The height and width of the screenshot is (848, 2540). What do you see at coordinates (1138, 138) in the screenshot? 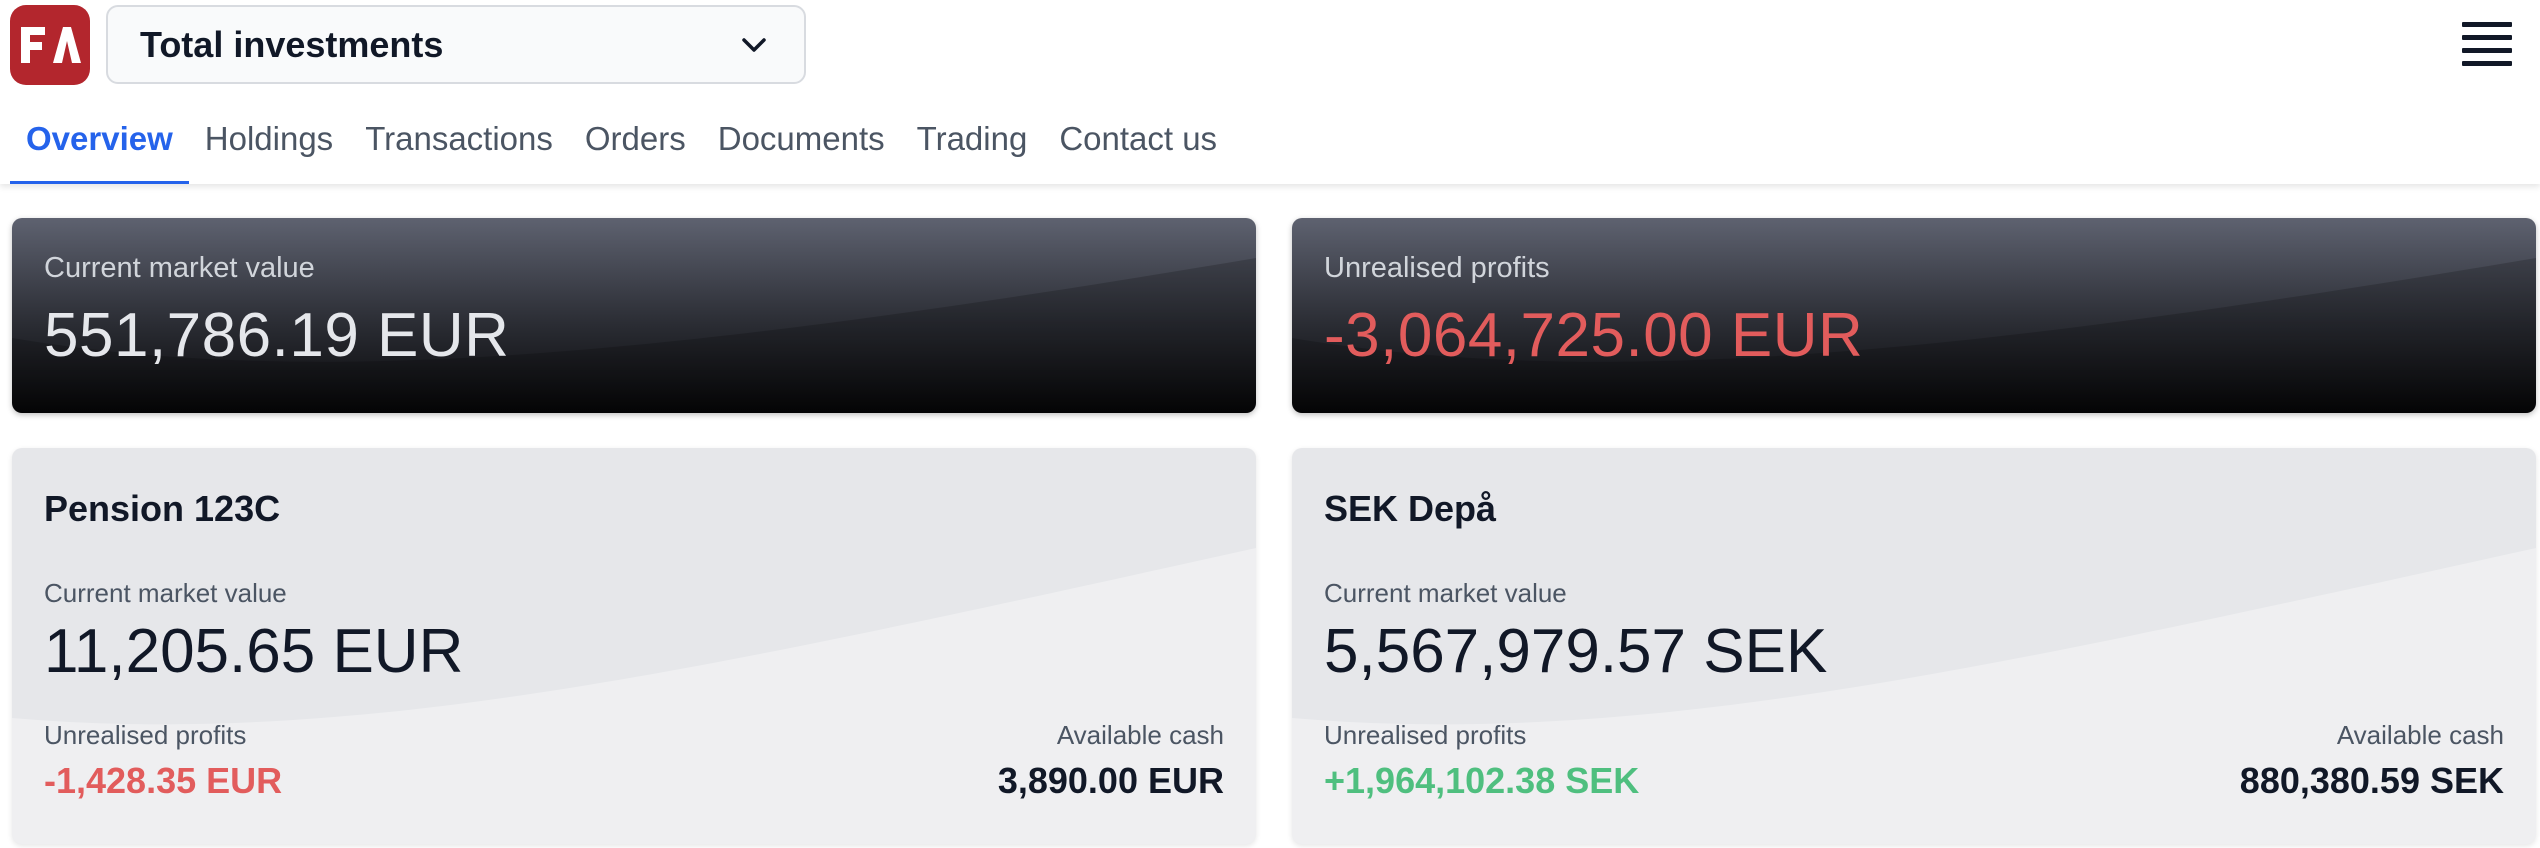
I see `tab-contact-us: Contact us` at bounding box center [1138, 138].